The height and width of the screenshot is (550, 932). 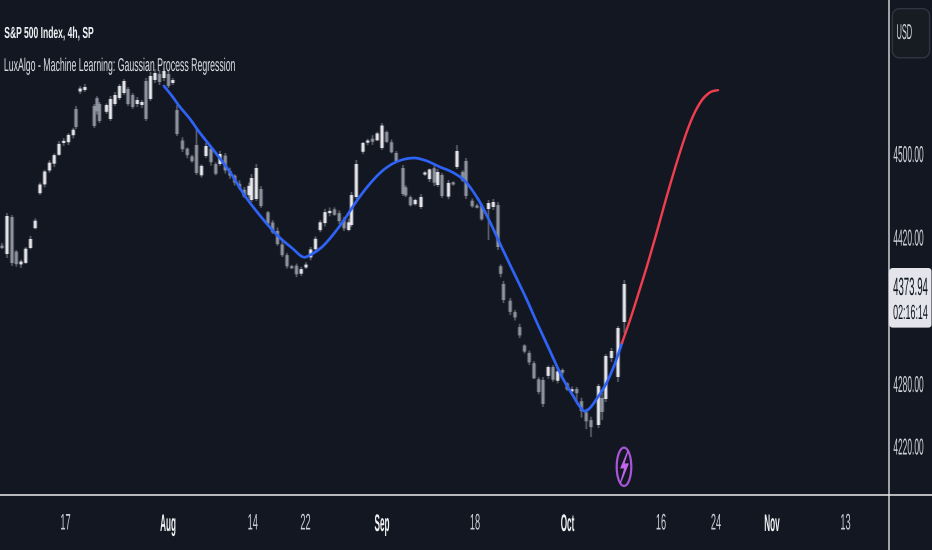 What do you see at coordinates (910, 287) in the screenshot?
I see `svg-text: 4373.94` at bounding box center [910, 287].